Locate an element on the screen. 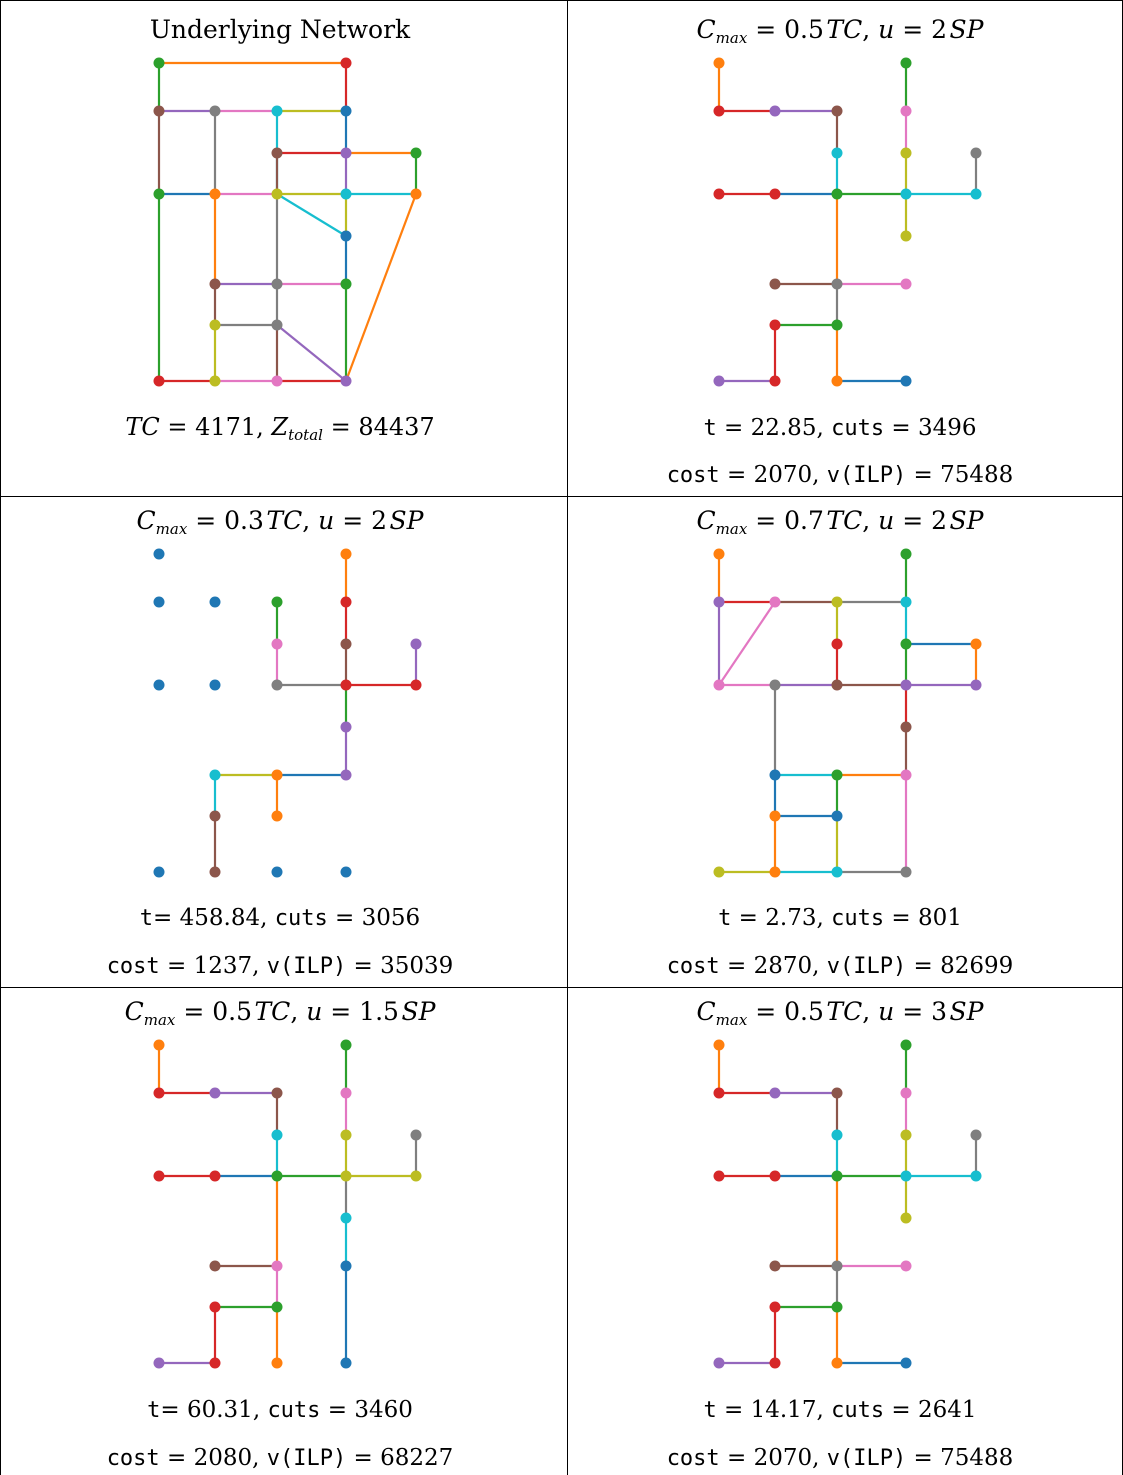 The width and height of the screenshot is (1123, 1475). node-k is located at coordinates (215, 1176).